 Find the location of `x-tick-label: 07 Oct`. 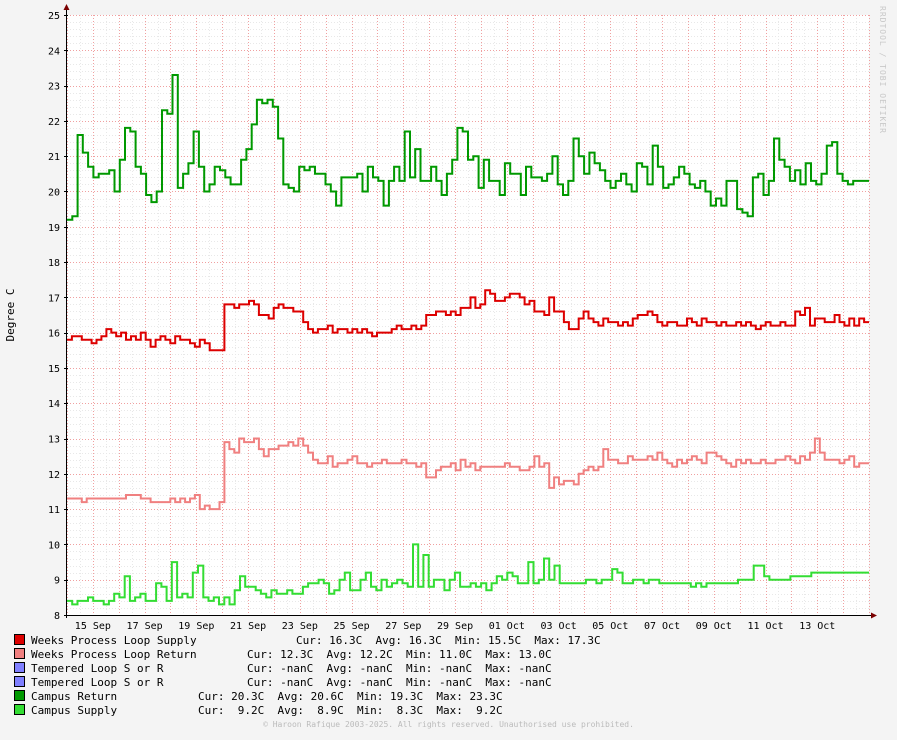

x-tick-label: 07 Oct is located at coordinates (662, 626).